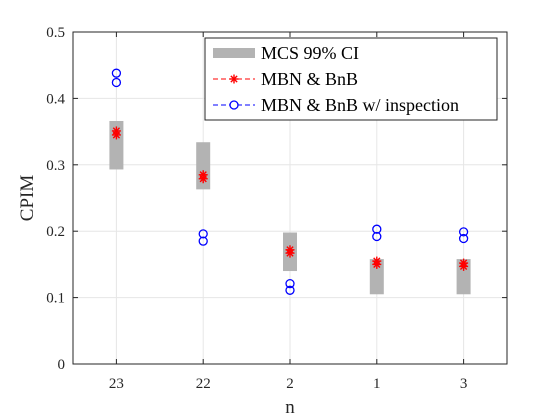 Image resolution: width=560 pixels, height=420 pixels. What do you see at coordinates (377, 384) in the screenshot?
I see `x-tick-label: 1` at bounding box center [377, 384].